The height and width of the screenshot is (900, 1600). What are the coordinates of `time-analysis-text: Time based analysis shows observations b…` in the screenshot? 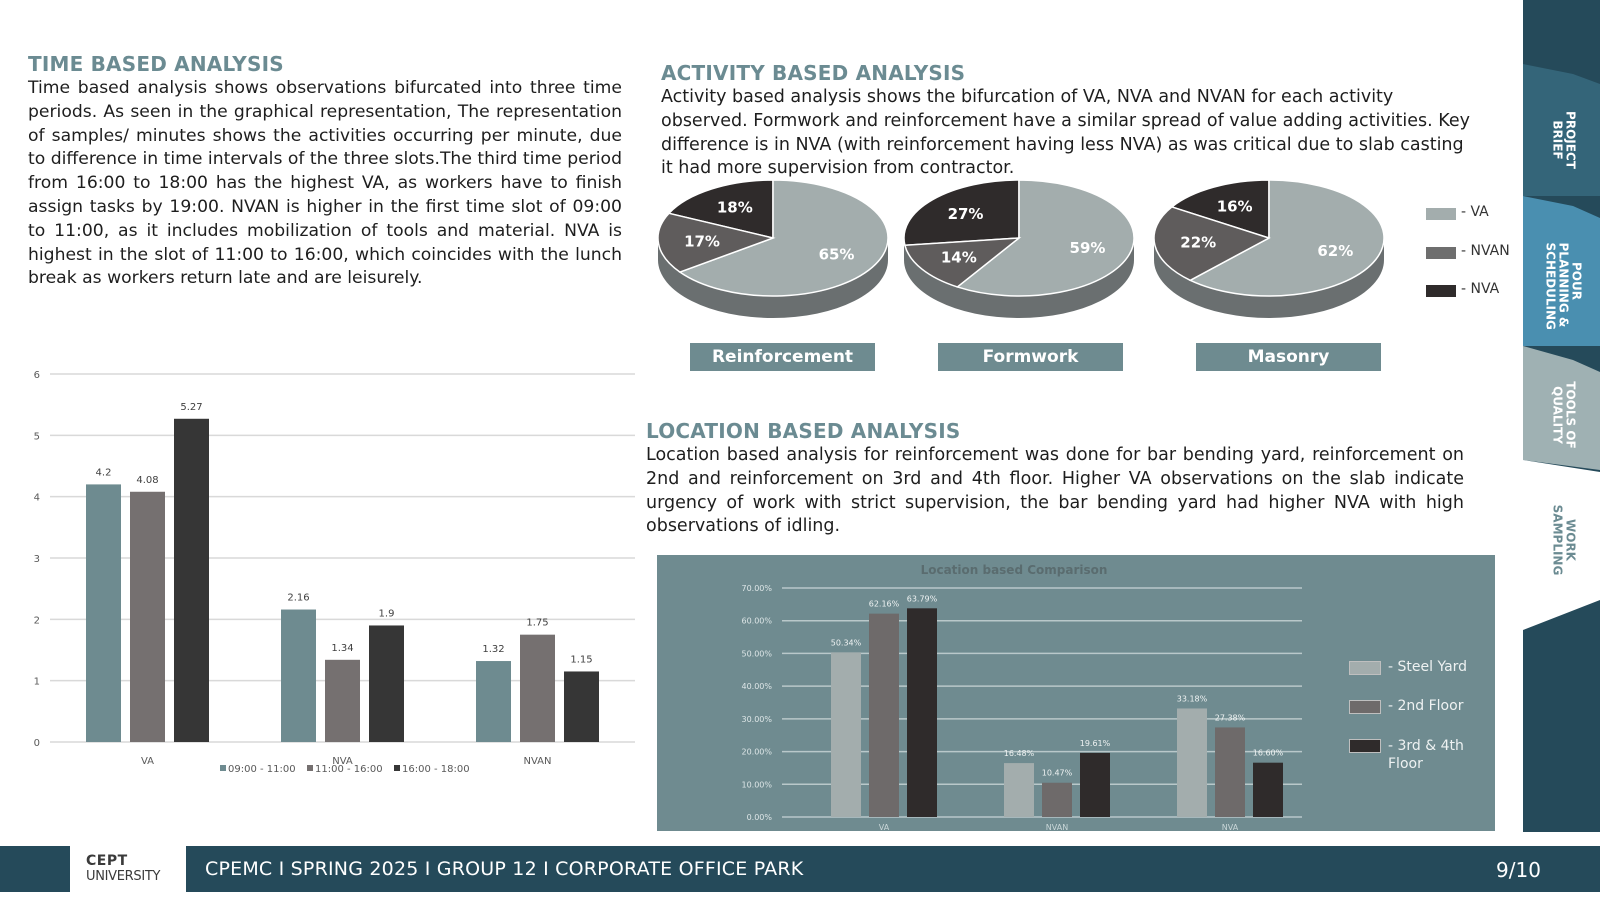 It's located at (325, 183).